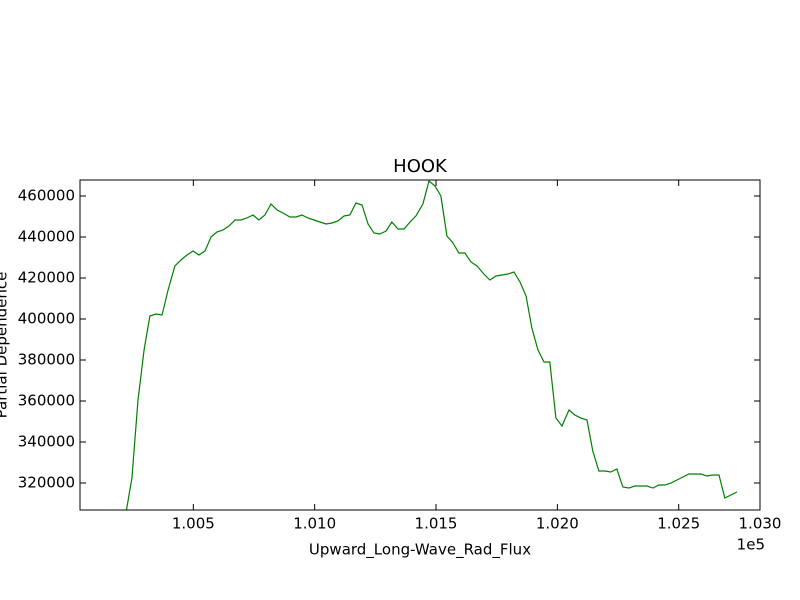 This screenshot has height=600, width=800. I want to click on y-tick-label: 320000, so click(46, 483).